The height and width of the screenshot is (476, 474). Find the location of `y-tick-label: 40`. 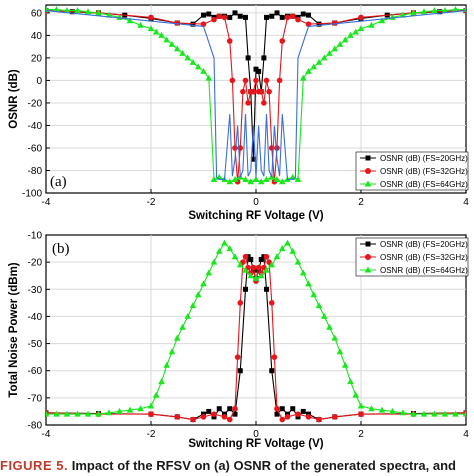

y-tick-label: 40 is located at coordinates (37, 36).